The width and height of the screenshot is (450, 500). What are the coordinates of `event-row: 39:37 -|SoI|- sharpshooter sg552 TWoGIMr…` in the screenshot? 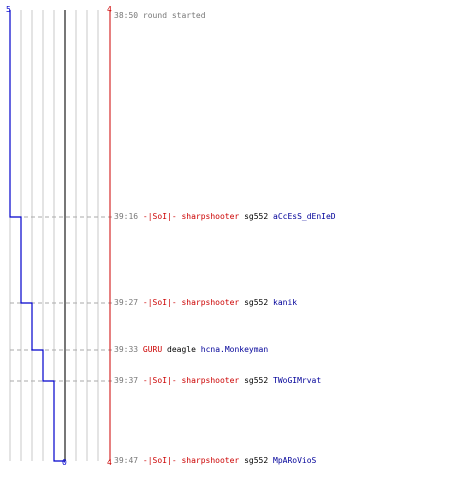 It's located at (217, 381).